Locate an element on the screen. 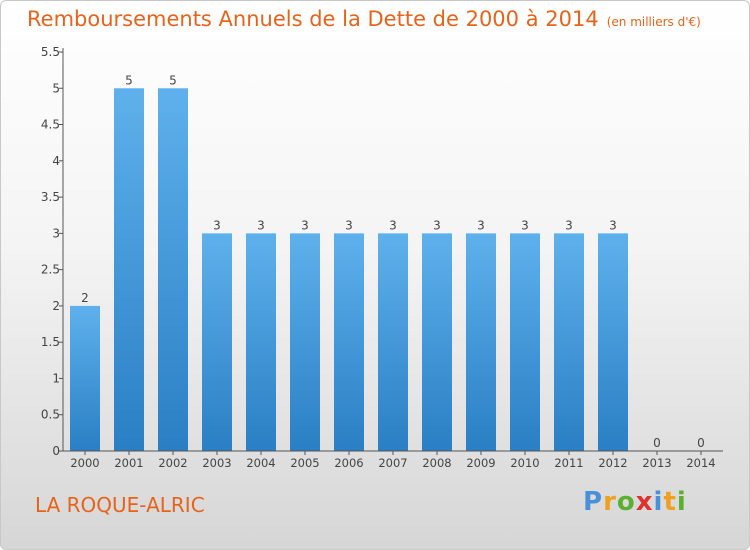 Image resolution: width=750 pixels, height=550 pixels. y-tick-label: 1 is located at coordinates (56, 378).